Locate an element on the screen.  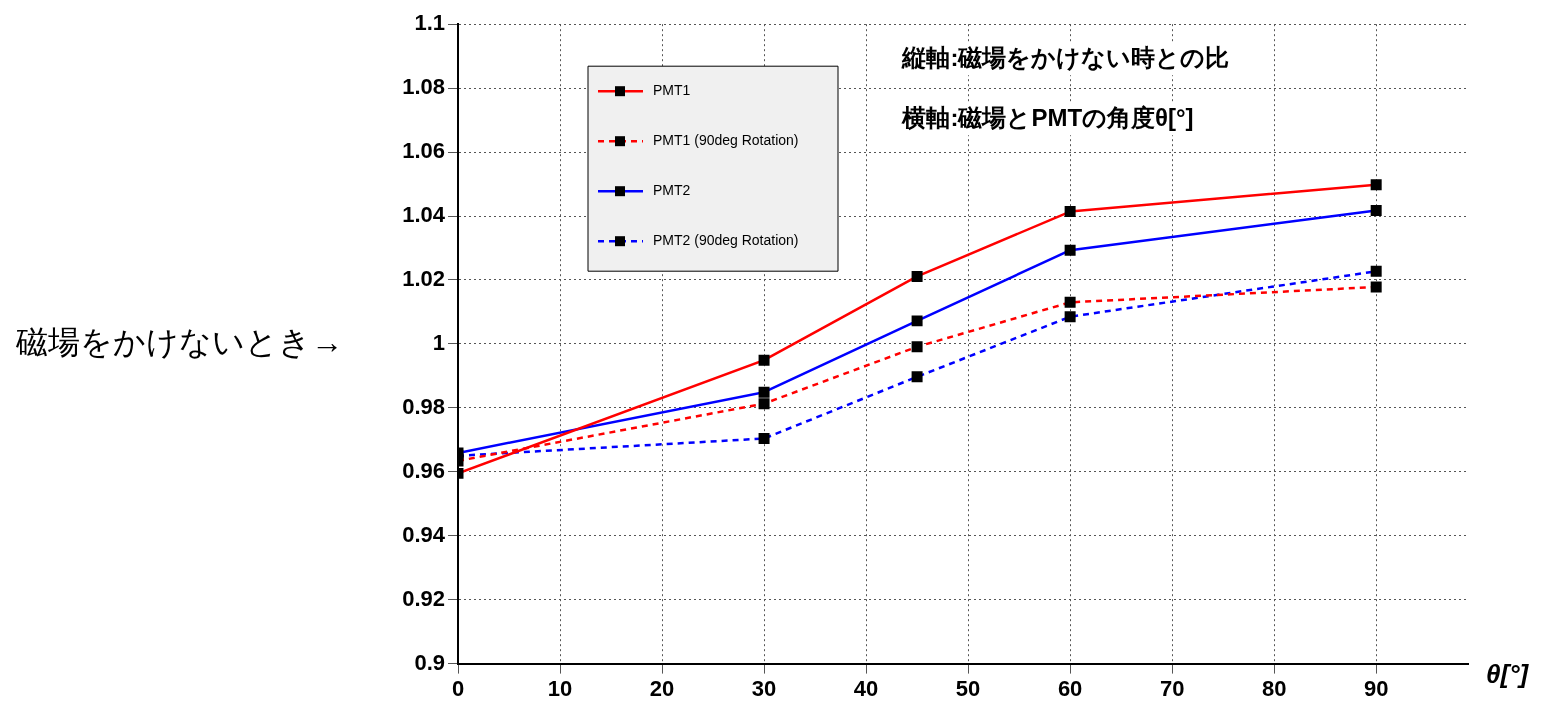
y-tick-label: 1.04 is located at coordinates (424, 215).